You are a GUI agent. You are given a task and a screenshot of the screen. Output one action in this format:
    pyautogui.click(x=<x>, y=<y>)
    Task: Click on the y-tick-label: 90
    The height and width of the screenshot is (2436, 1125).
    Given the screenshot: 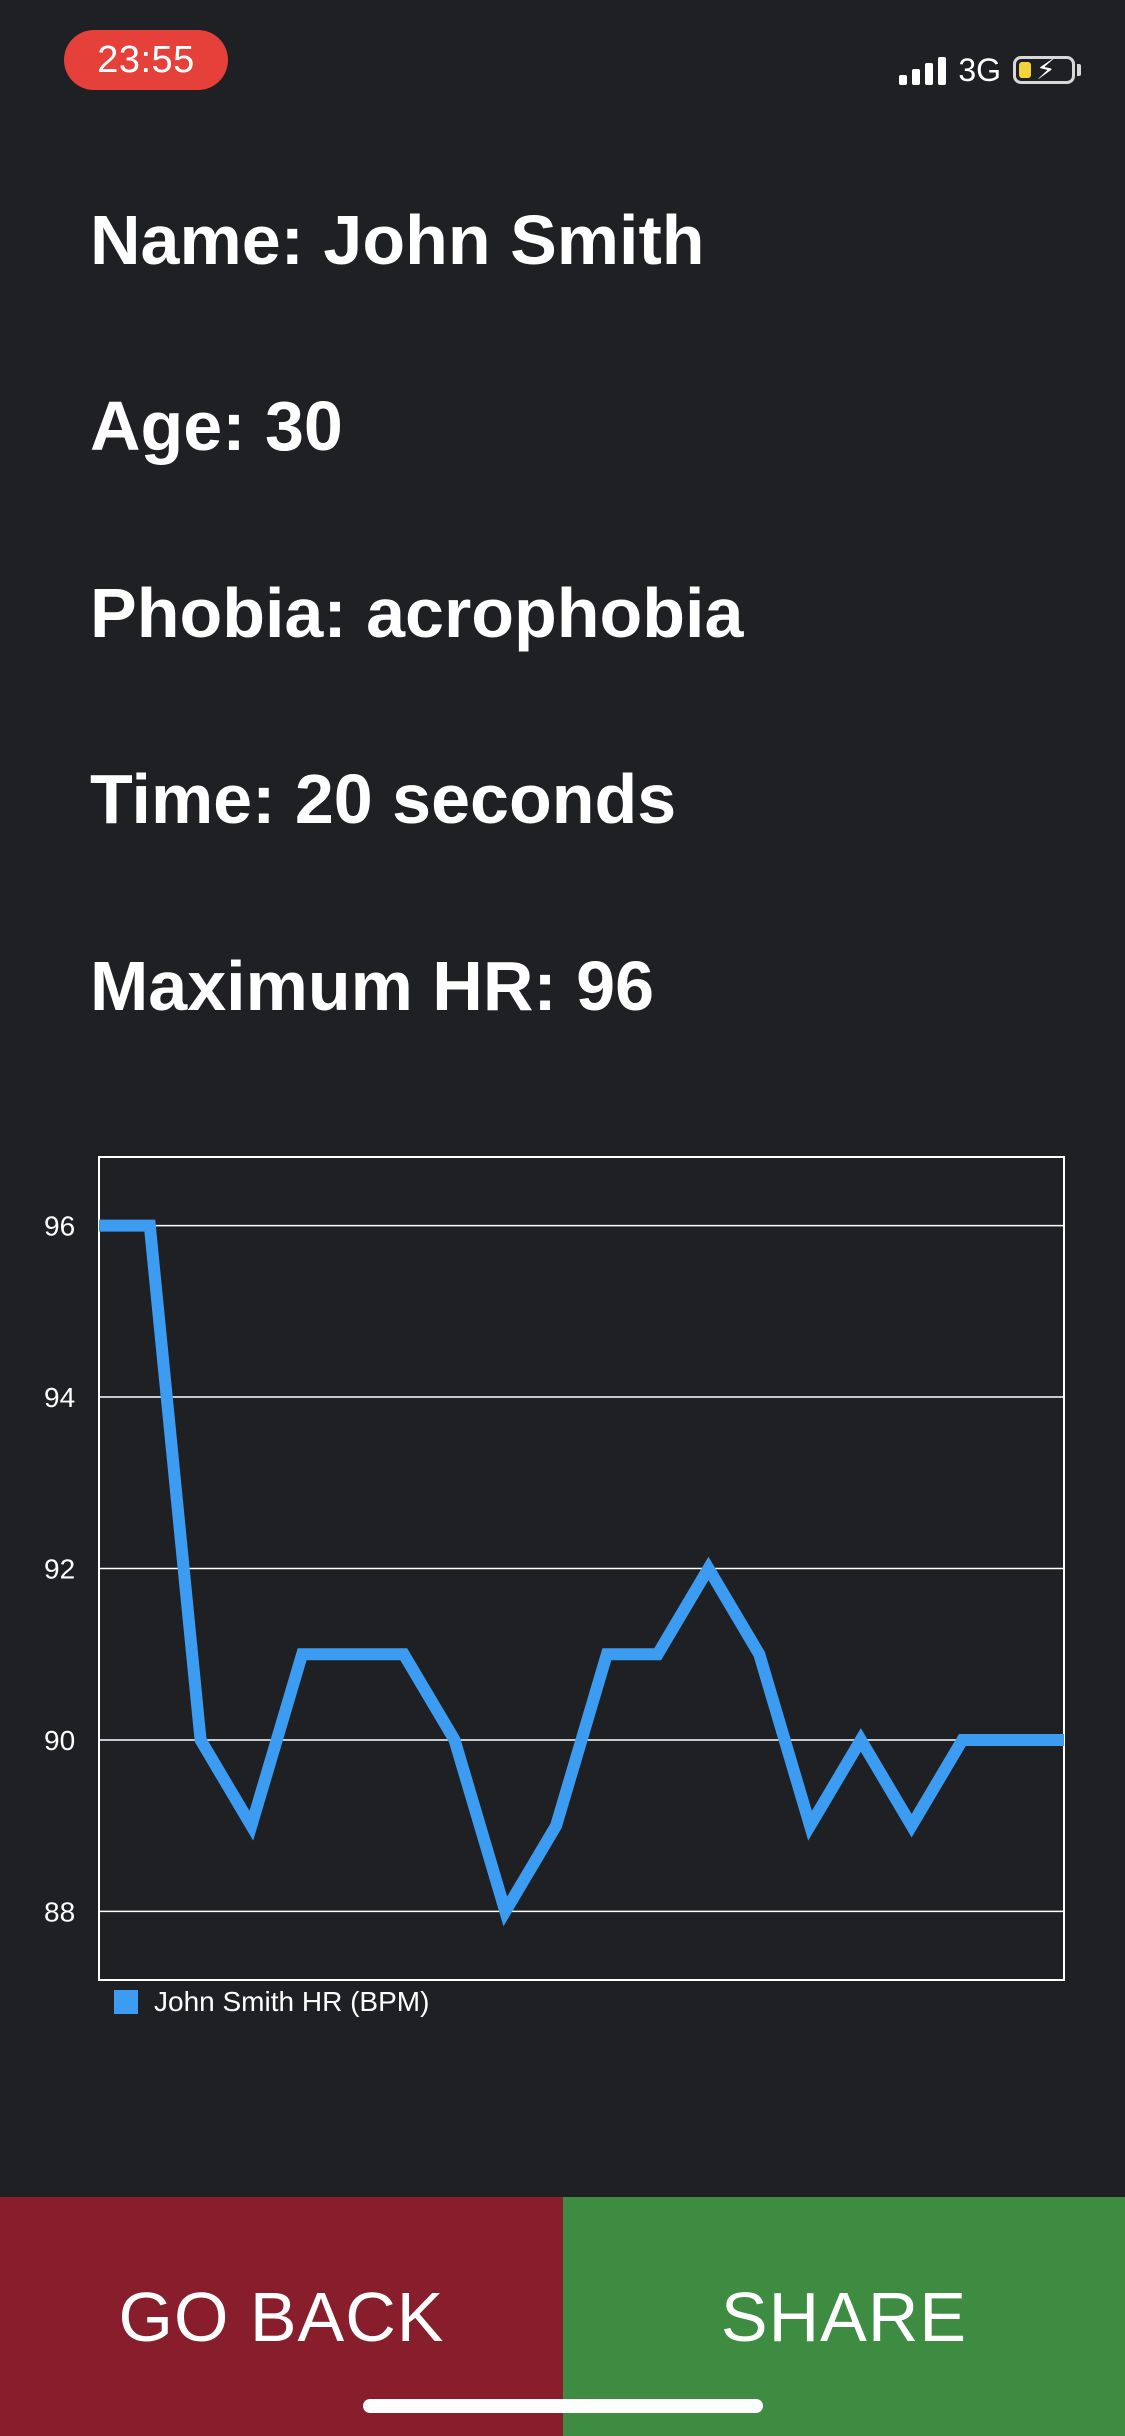 What is the action you would take?
    pyautogui.click(x=59, y=1740)
    